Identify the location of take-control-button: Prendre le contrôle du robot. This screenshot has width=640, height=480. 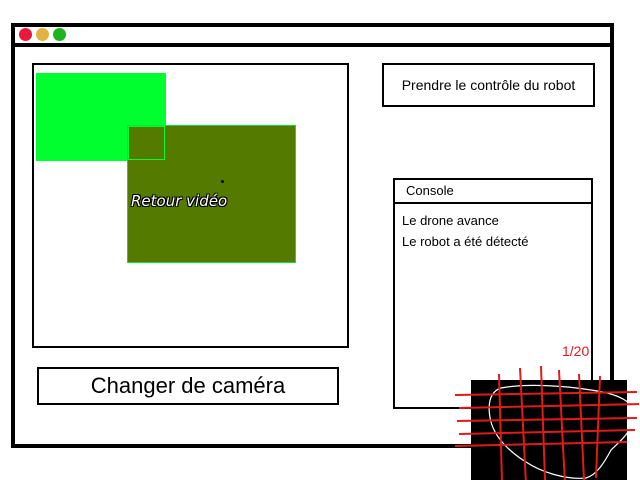
(488, 85).